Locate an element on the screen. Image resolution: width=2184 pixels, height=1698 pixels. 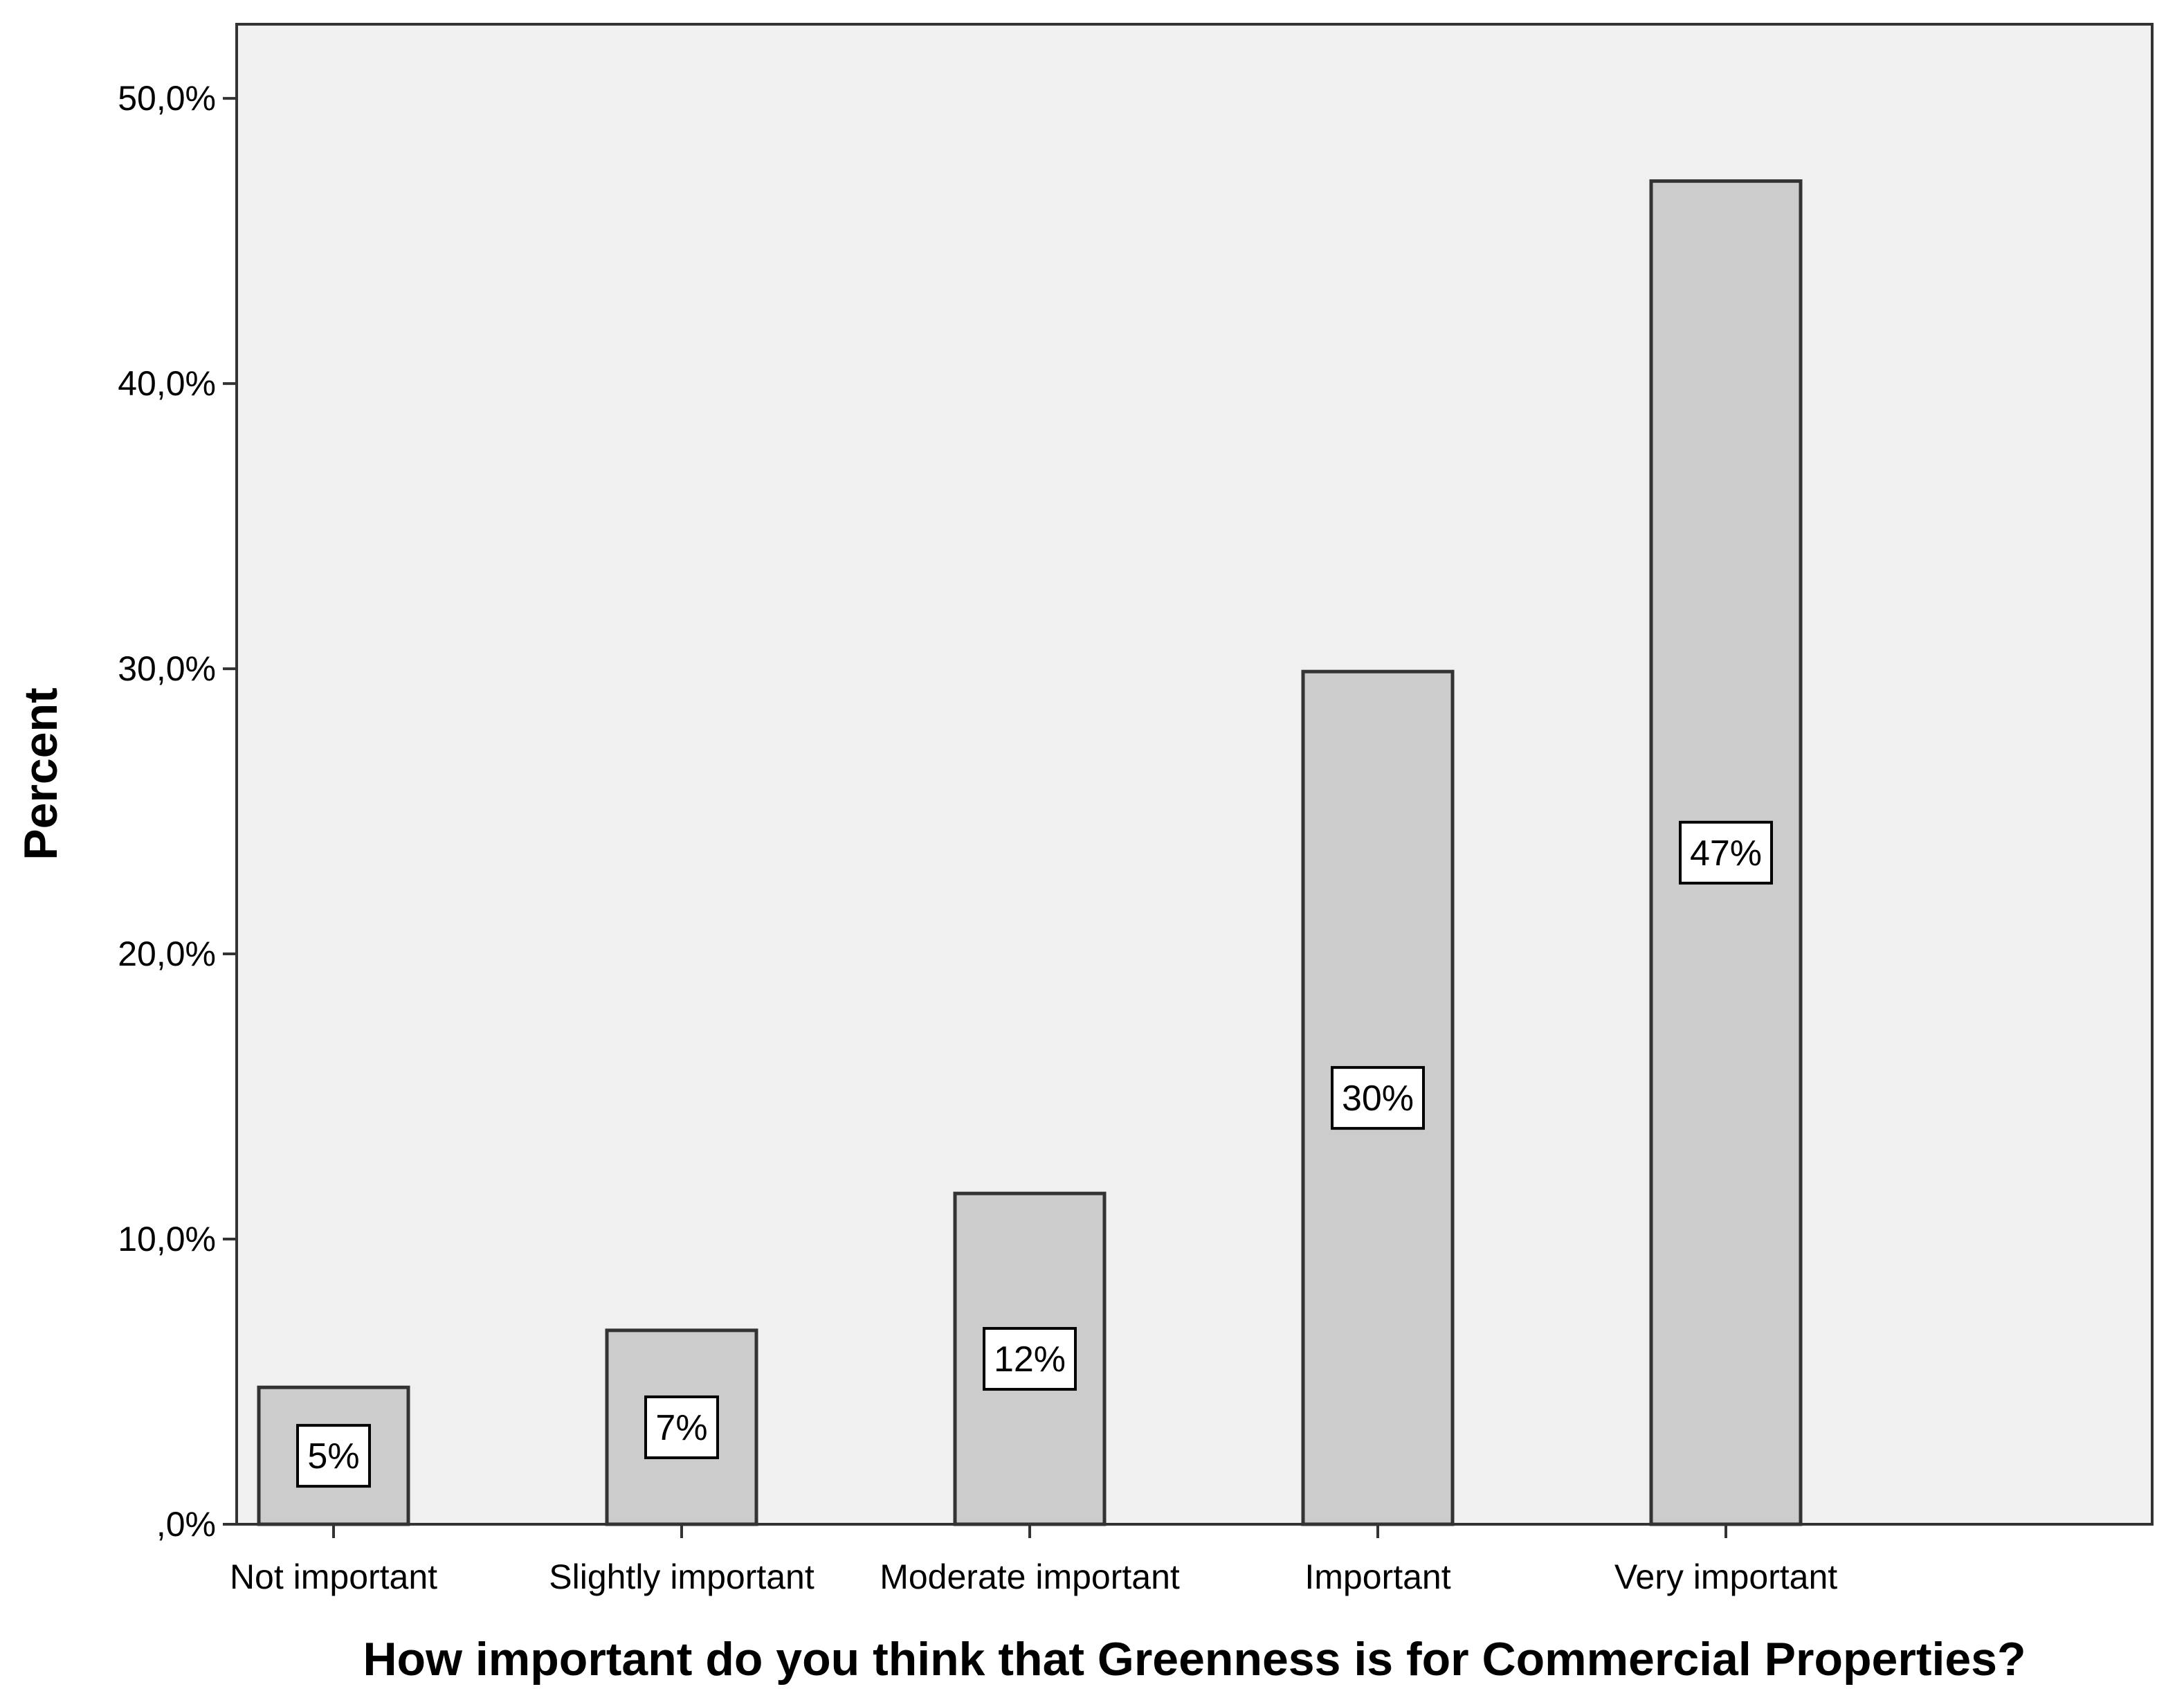
y-tick-label: 20,0% is located at coordinates (167, 953).